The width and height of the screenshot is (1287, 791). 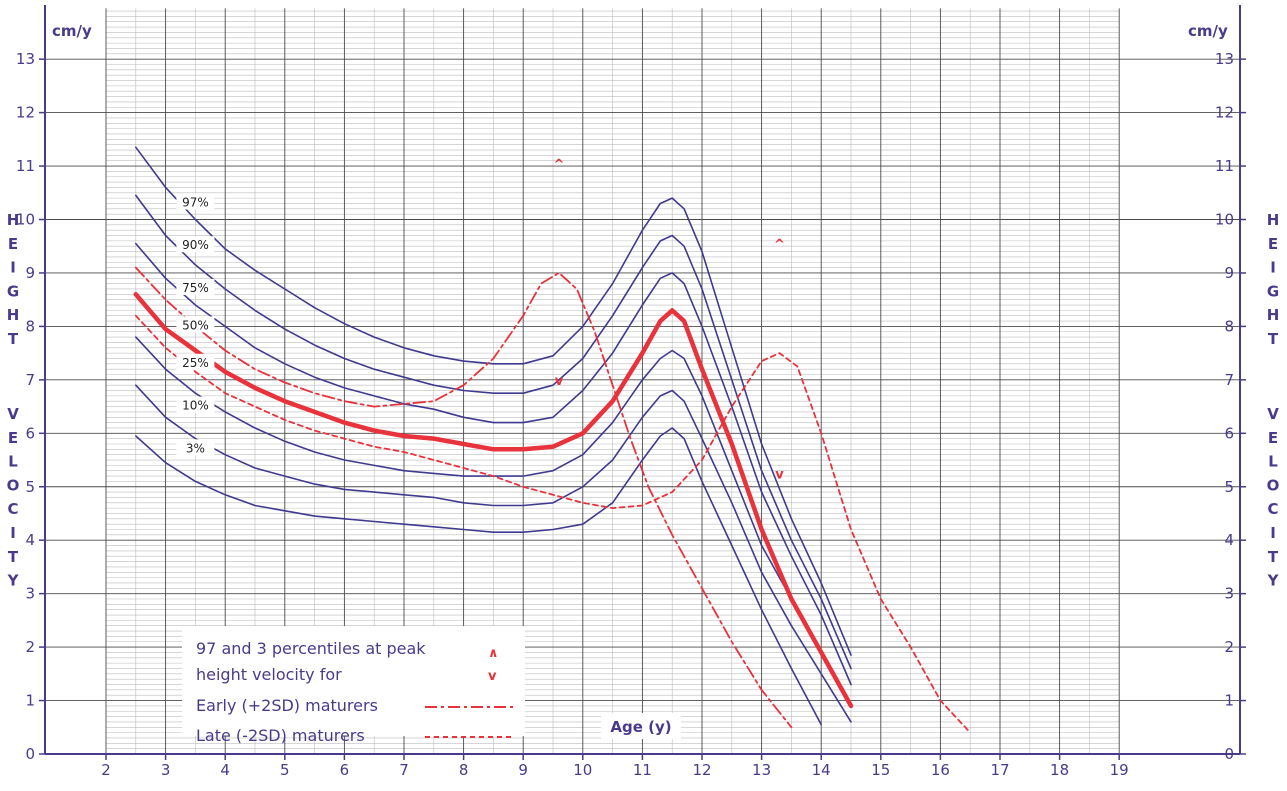 What do you see at coordinates (280, 735) in the screenshot?
I see `legend-late: Late (-2SD) maturers` at bounding box center [280, 735].